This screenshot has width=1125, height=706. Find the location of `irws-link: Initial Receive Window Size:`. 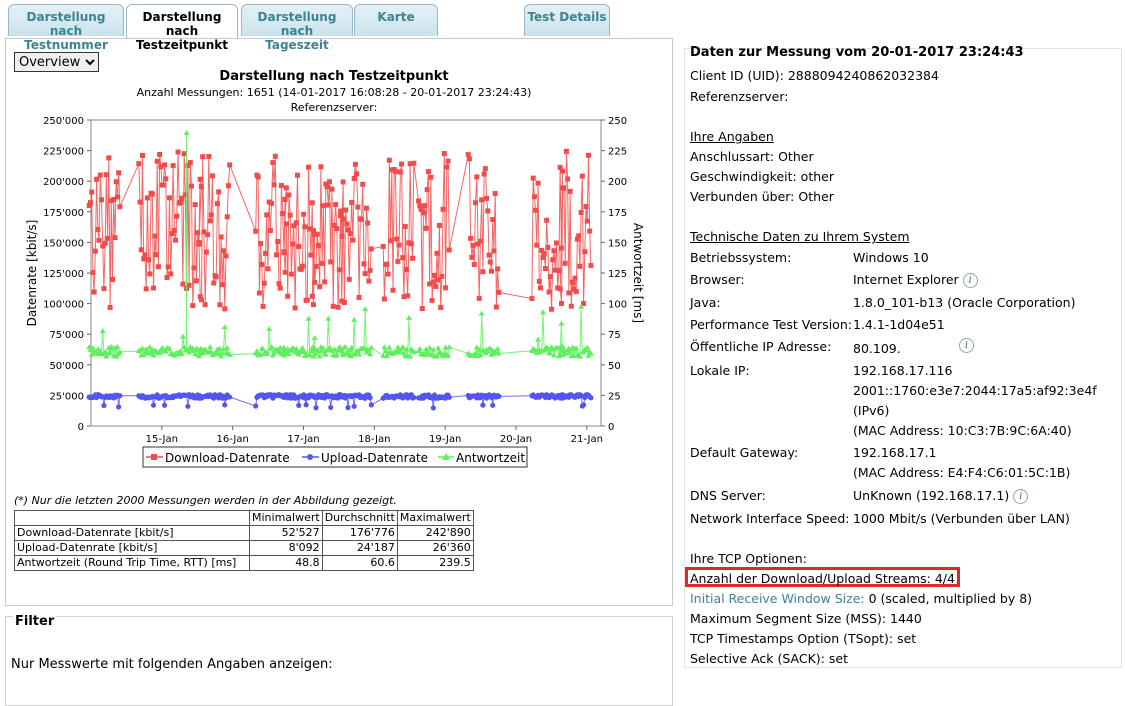

irws-link: Initial Receive Window Size: is located at coordinates (777, 598).